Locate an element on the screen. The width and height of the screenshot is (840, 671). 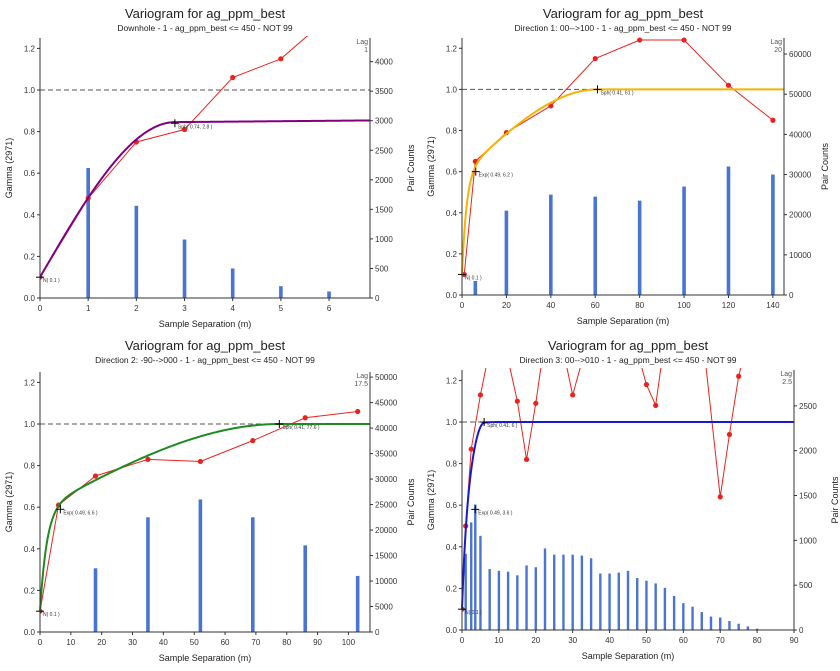
y2-tick-label: 0 is located at coordinates (377, 632).